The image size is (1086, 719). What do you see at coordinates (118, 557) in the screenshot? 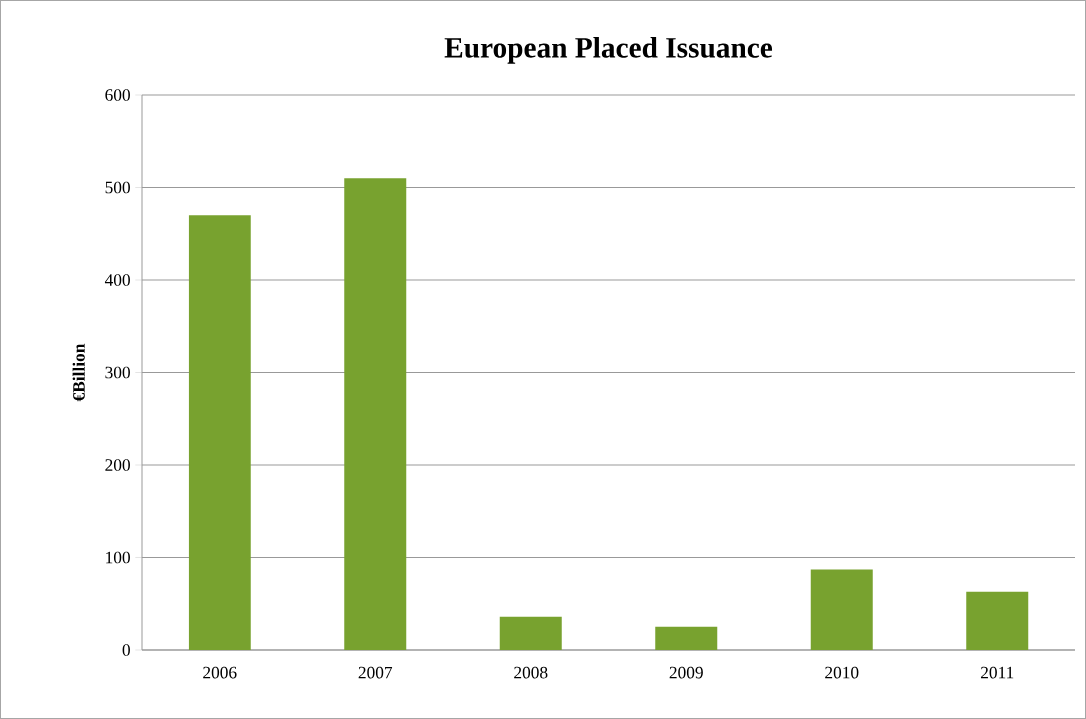
I see `y-tick-label: 100` at bounding box center [118, 557].